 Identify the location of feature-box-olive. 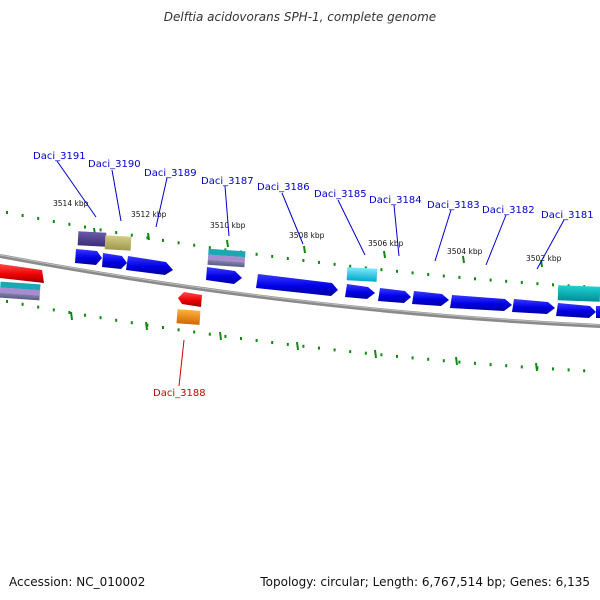
(118, 243).